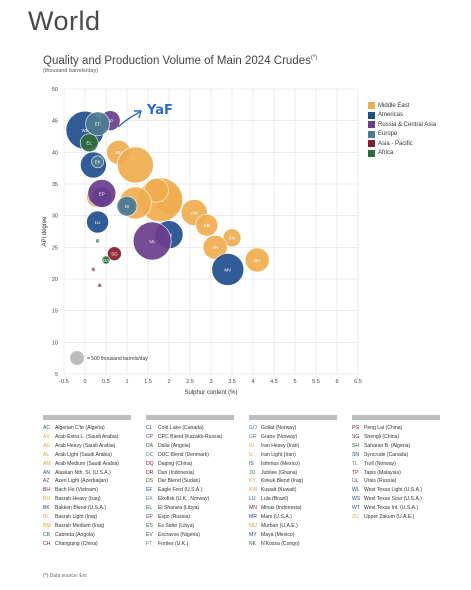 The image size is (471, 590). What do you see at coordinates (176, 525) in the screenshot?
I see `key-name: Es Sider (Libya)` at bounding box center [176, 525].